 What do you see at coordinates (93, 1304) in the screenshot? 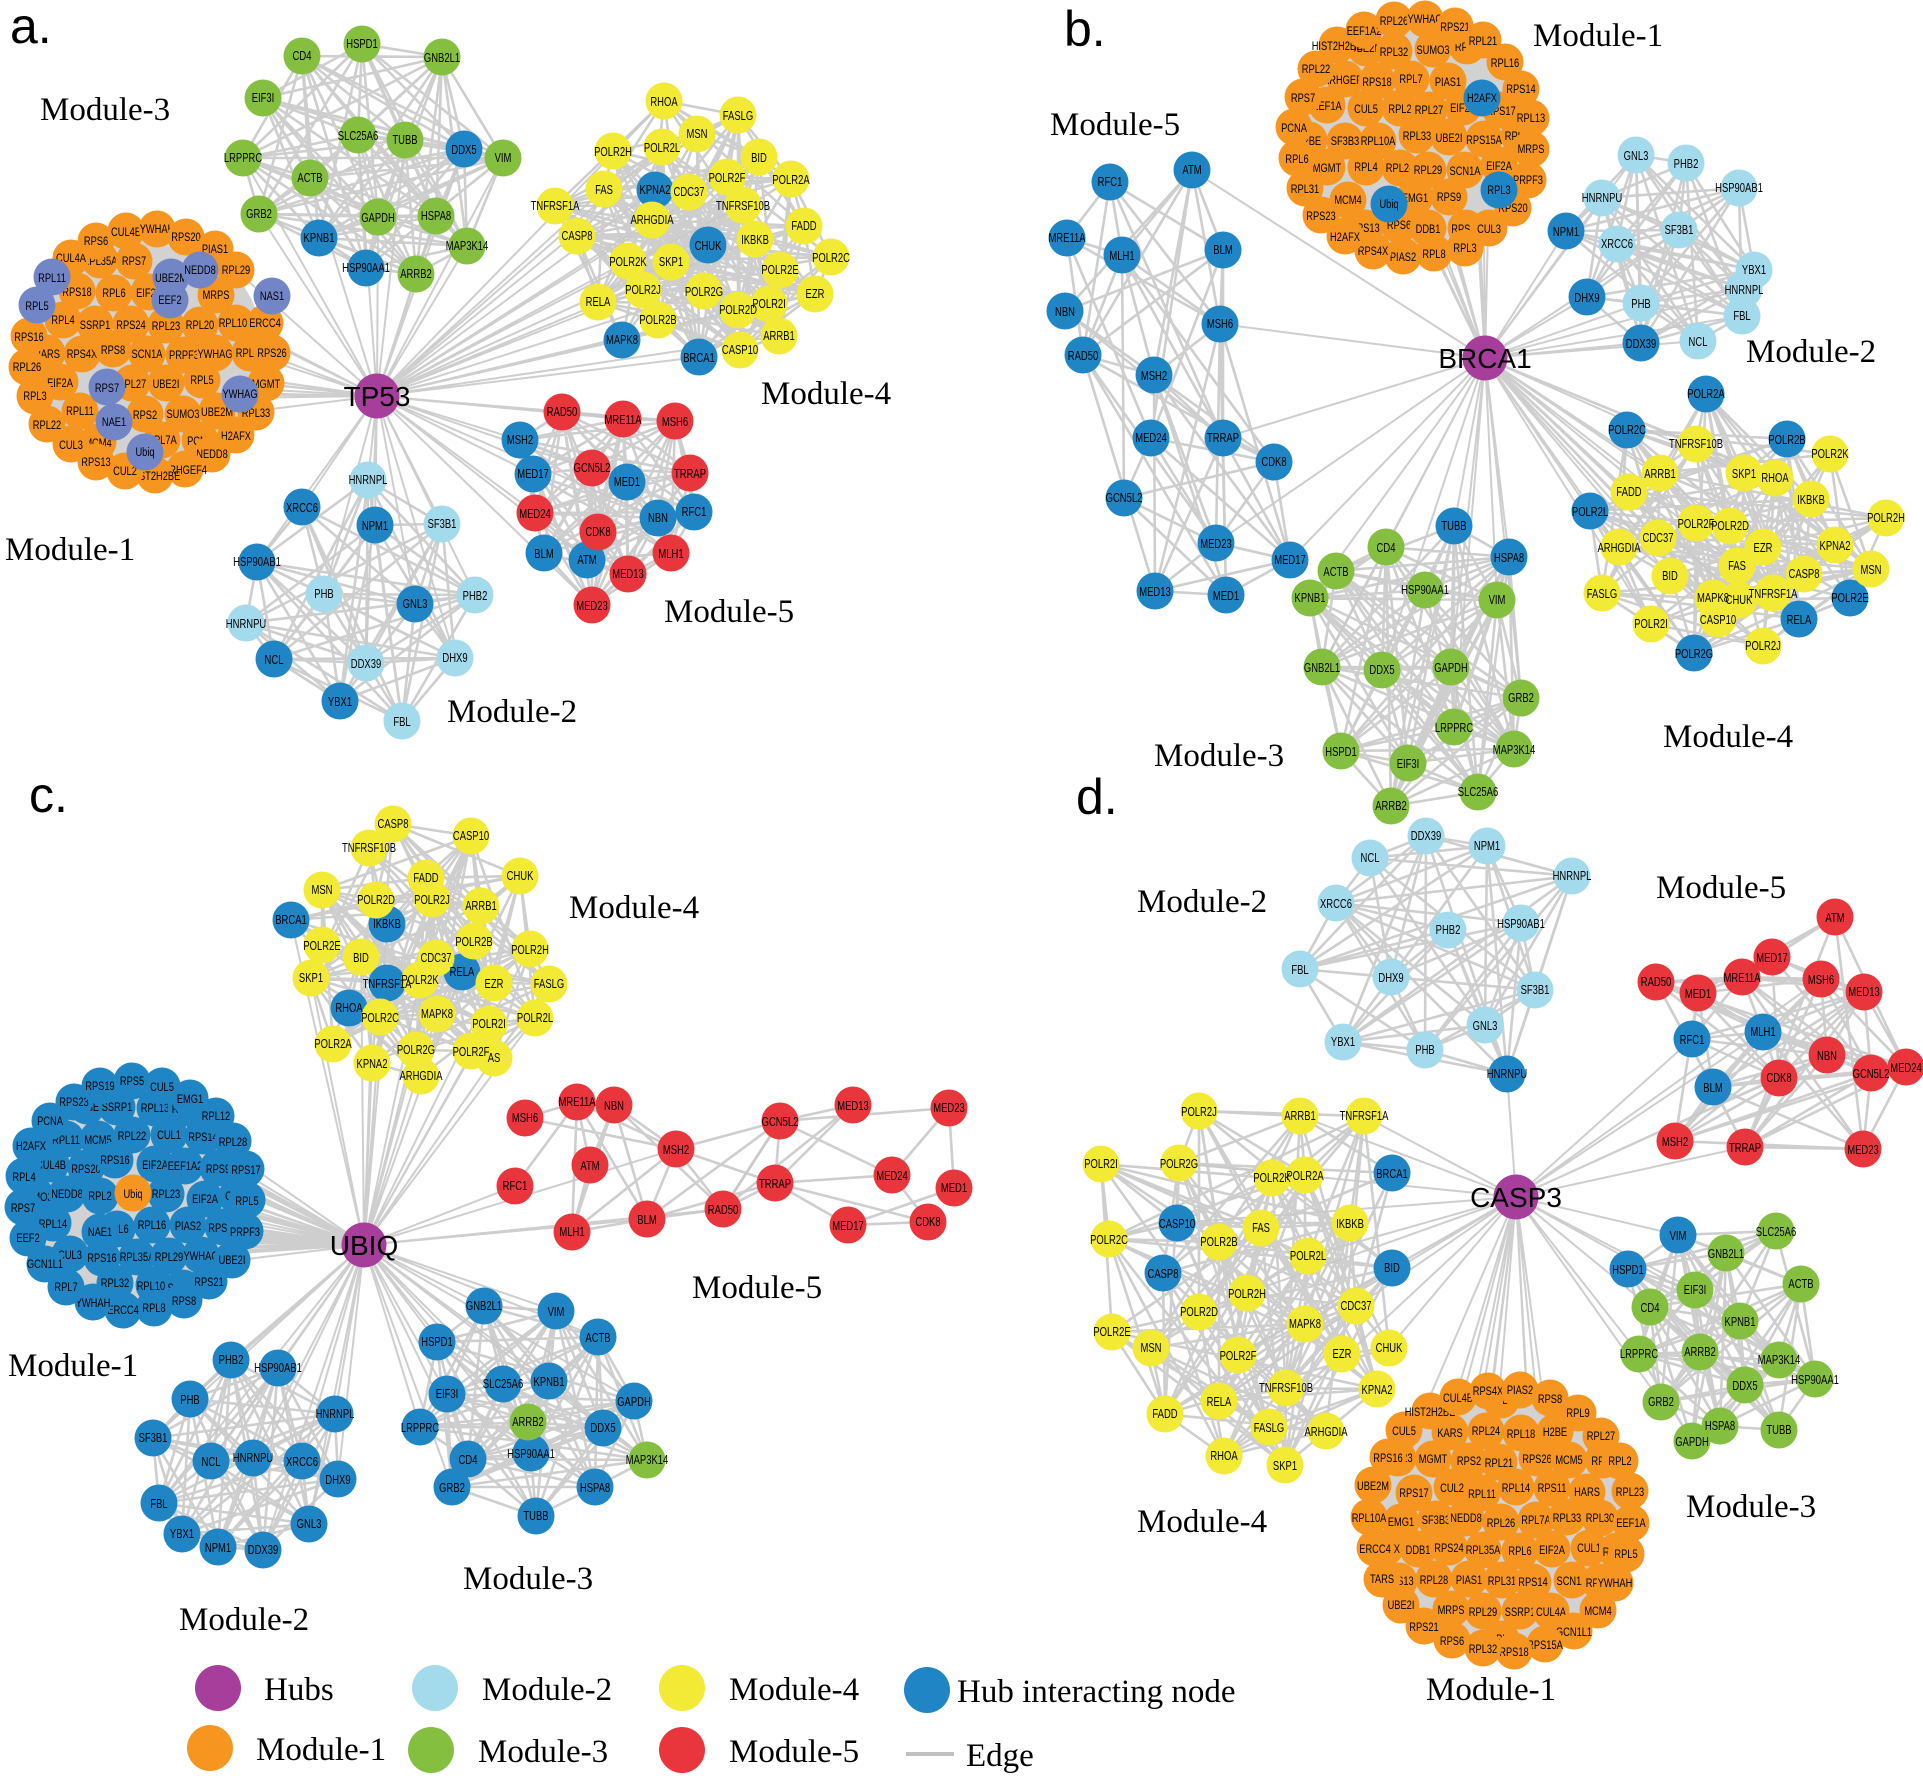
I see `svg-text: YWHAH` at bounding box center [93, 1304].